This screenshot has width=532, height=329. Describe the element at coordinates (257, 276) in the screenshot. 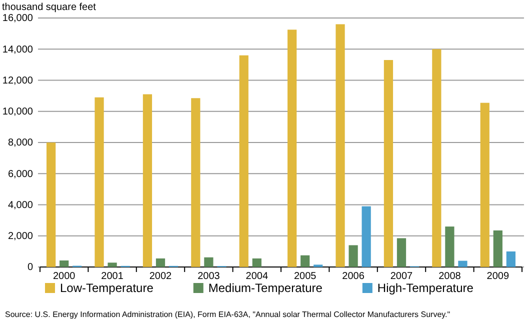

I see `x-tick-label: 2004` at that location.